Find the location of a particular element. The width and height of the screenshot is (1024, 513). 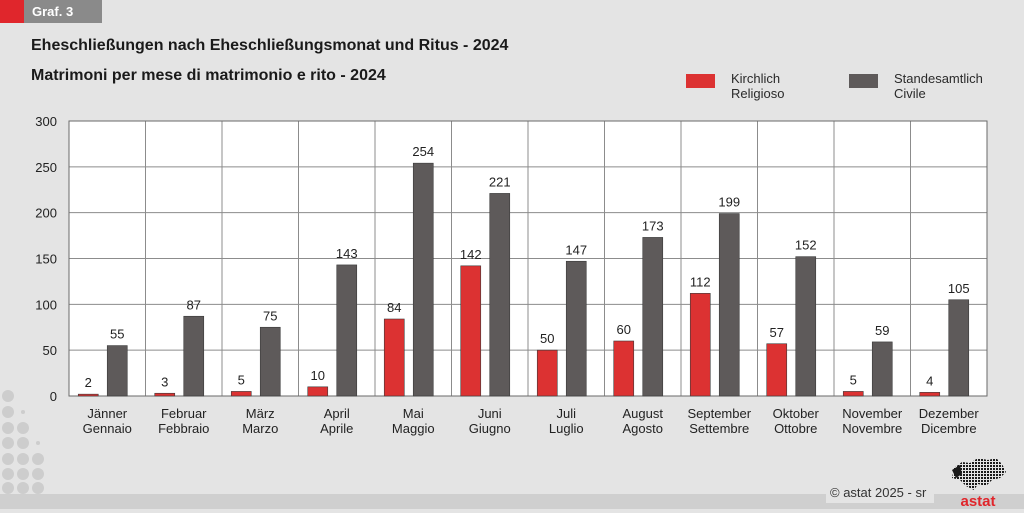

y-tick-label: 250 is located at coordinates (46, 167).